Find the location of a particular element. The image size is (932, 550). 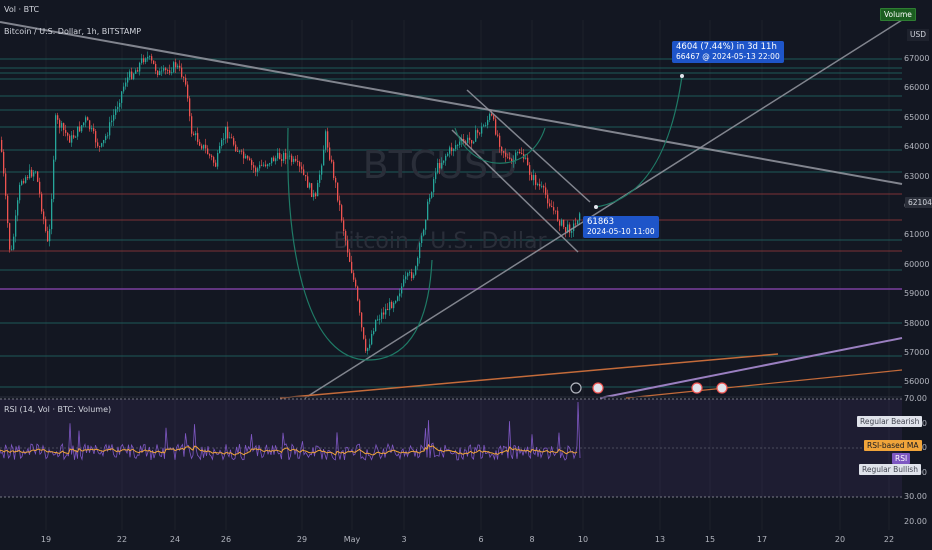

rsi-tick-label: 30.00 is located at coordinates (915, 496).